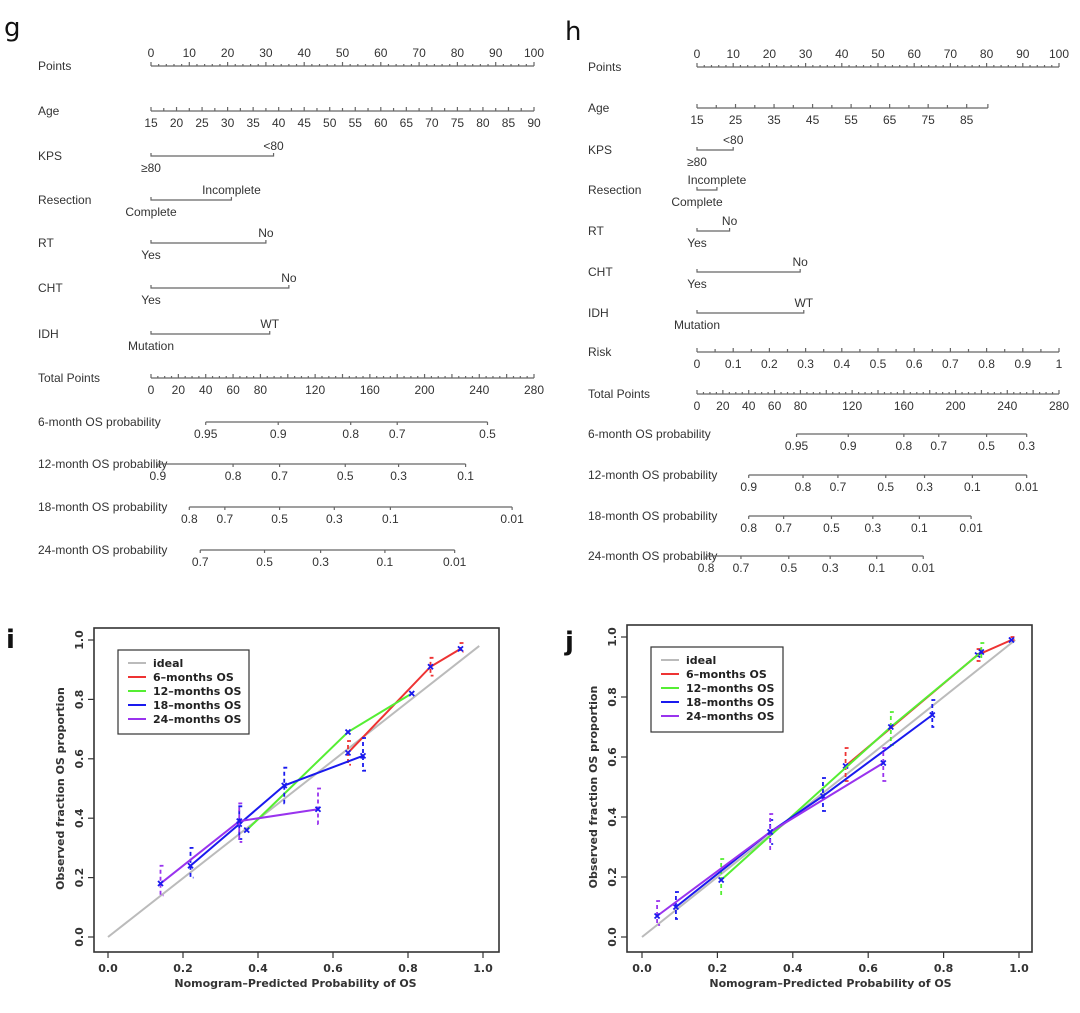  I want to click on legend-label: 12–months OS, so click(197, 691).